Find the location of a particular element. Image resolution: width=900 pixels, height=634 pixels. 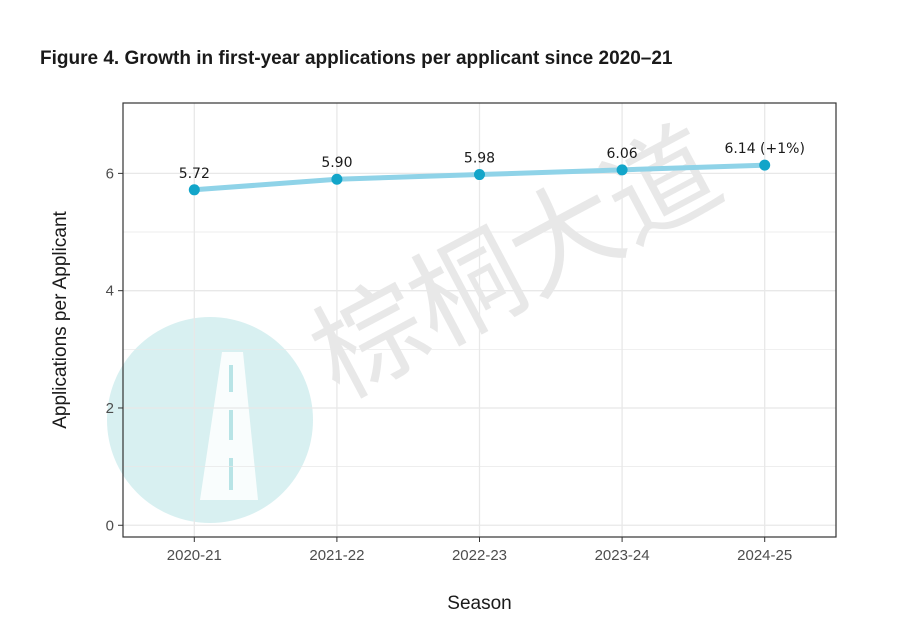

y-tick-label: 0 is located at coordinates (110, 525).